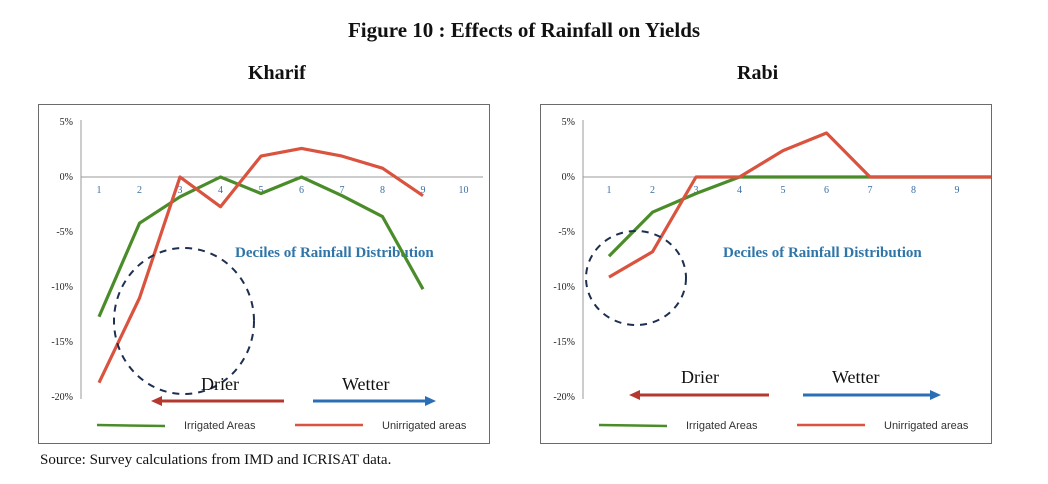  Describe the element at coordinates (464, 190) in the screenshot. I see `x-tick-label: 10` at that location.